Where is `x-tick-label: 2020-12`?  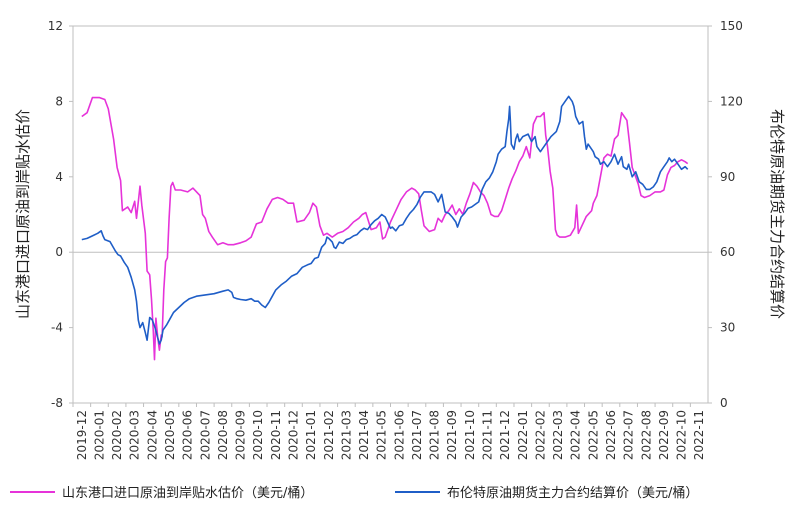 x-tick-label: 2020-12 is located at coordinates (293, 435).